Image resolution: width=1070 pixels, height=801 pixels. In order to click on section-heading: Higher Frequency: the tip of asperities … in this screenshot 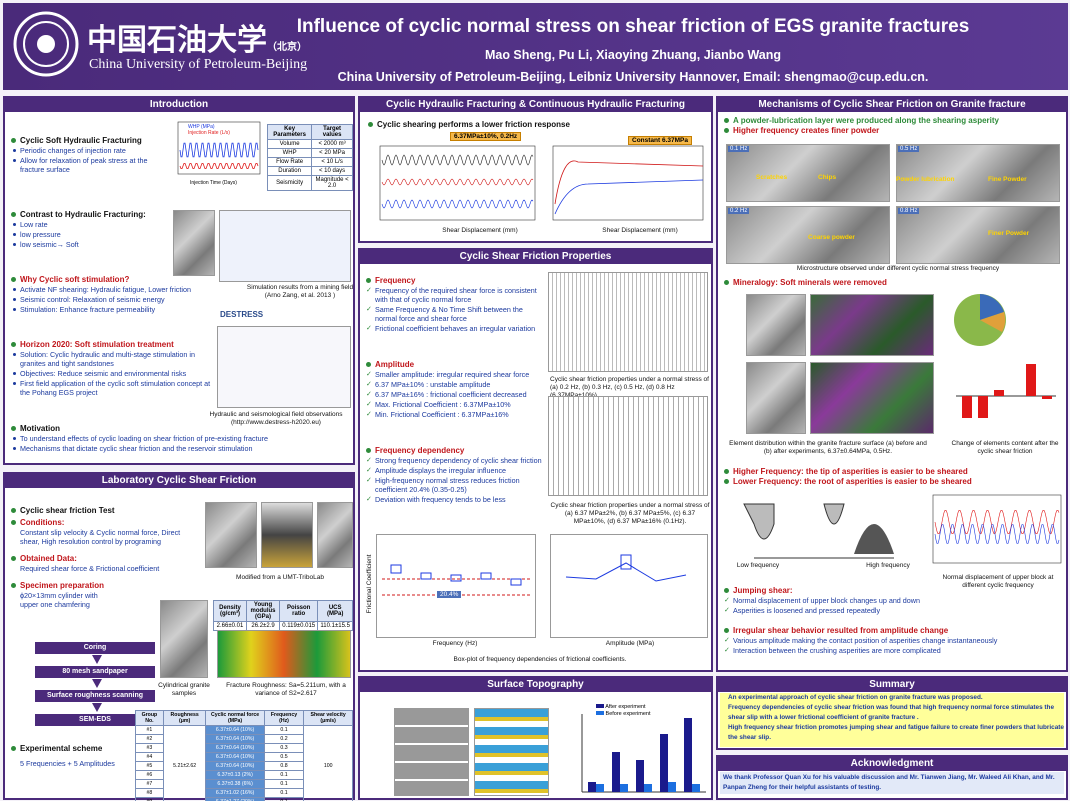, I will do `click(894, 471)`.